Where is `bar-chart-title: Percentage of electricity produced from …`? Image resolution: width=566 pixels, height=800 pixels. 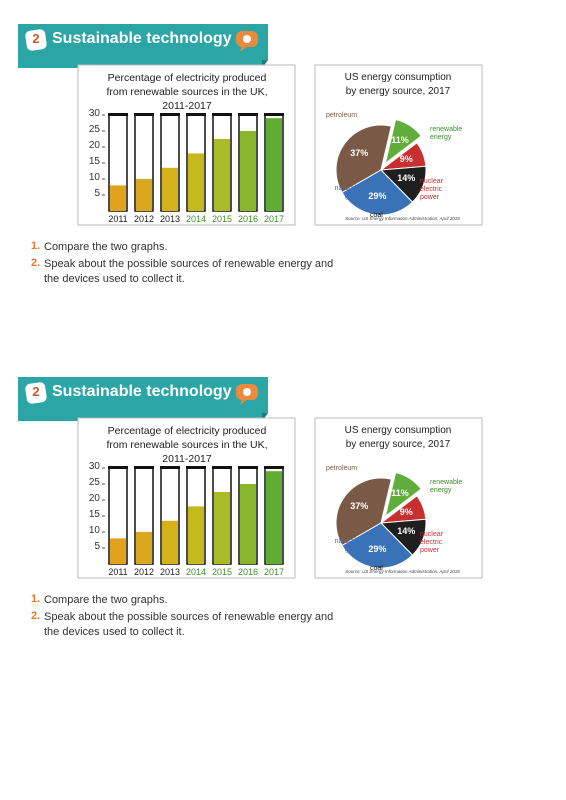
bar-chart-title: Percentage of electricity produced from … is located at coordinates (187, 445).